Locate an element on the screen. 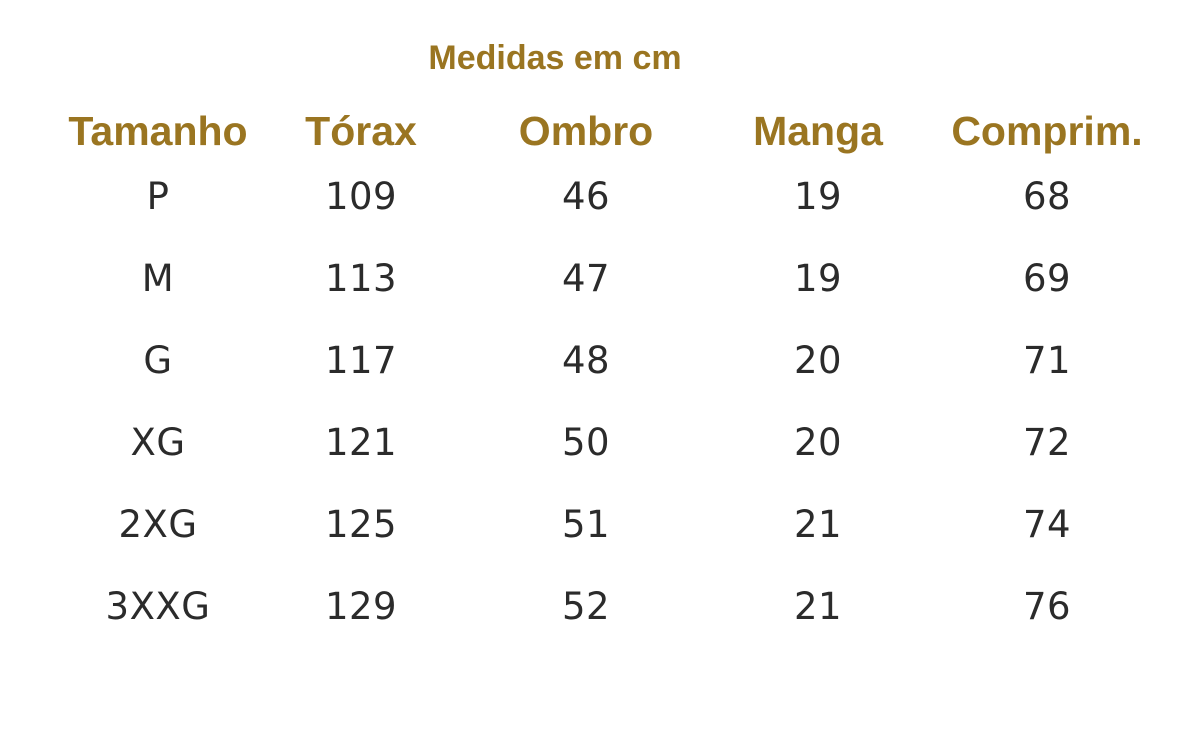 This screenshot has height=733, width=1200. cell-torax: 117 is located at coordinates (361, 360).